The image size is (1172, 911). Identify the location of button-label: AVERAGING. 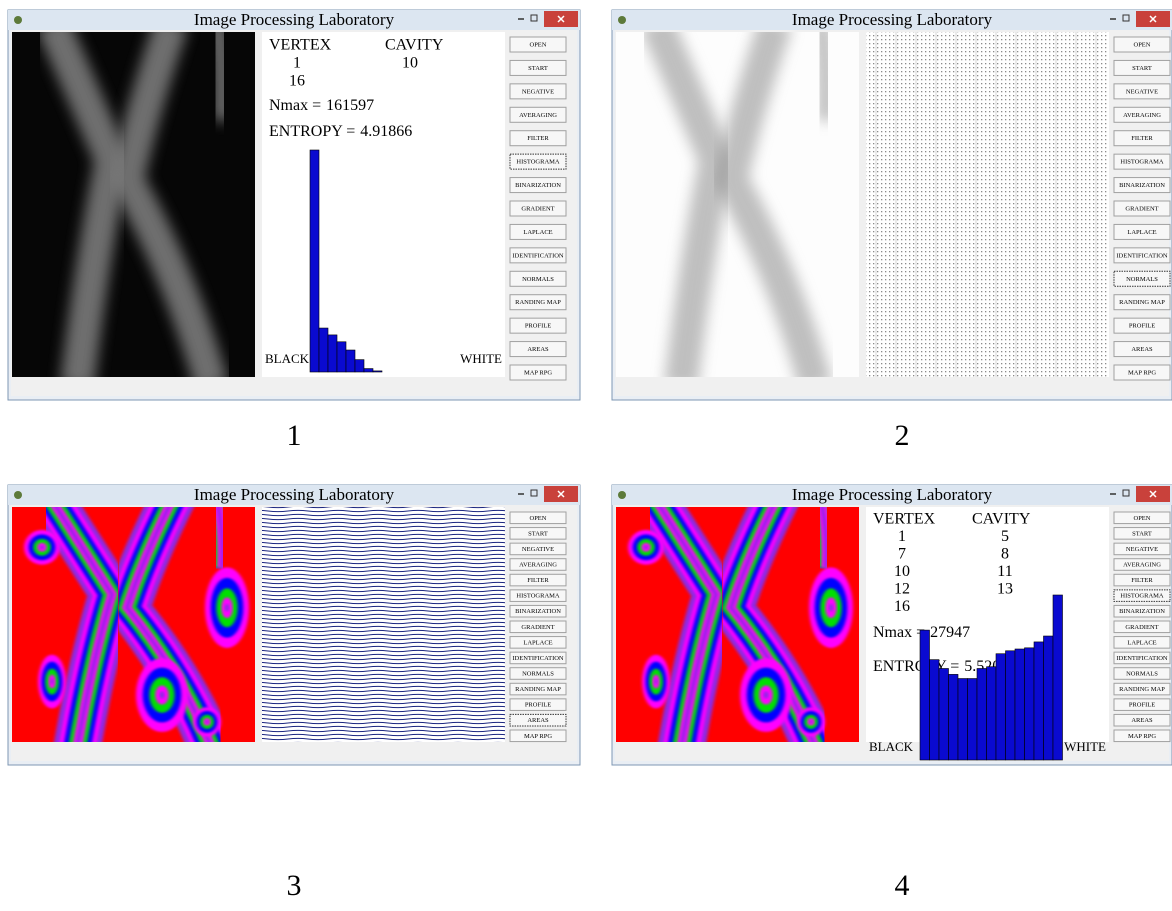
(538, 564).